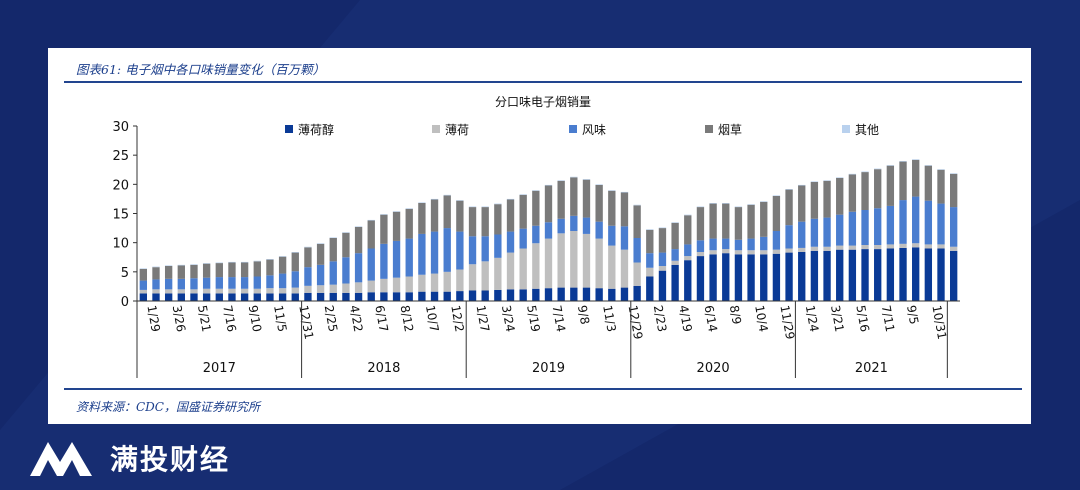 The height and width of the screenshot is (490, 1080). What do you see at coordinates (594, 130) in the screenshot?
I see `legend-label: 风味` at bounding box center [594, 130].